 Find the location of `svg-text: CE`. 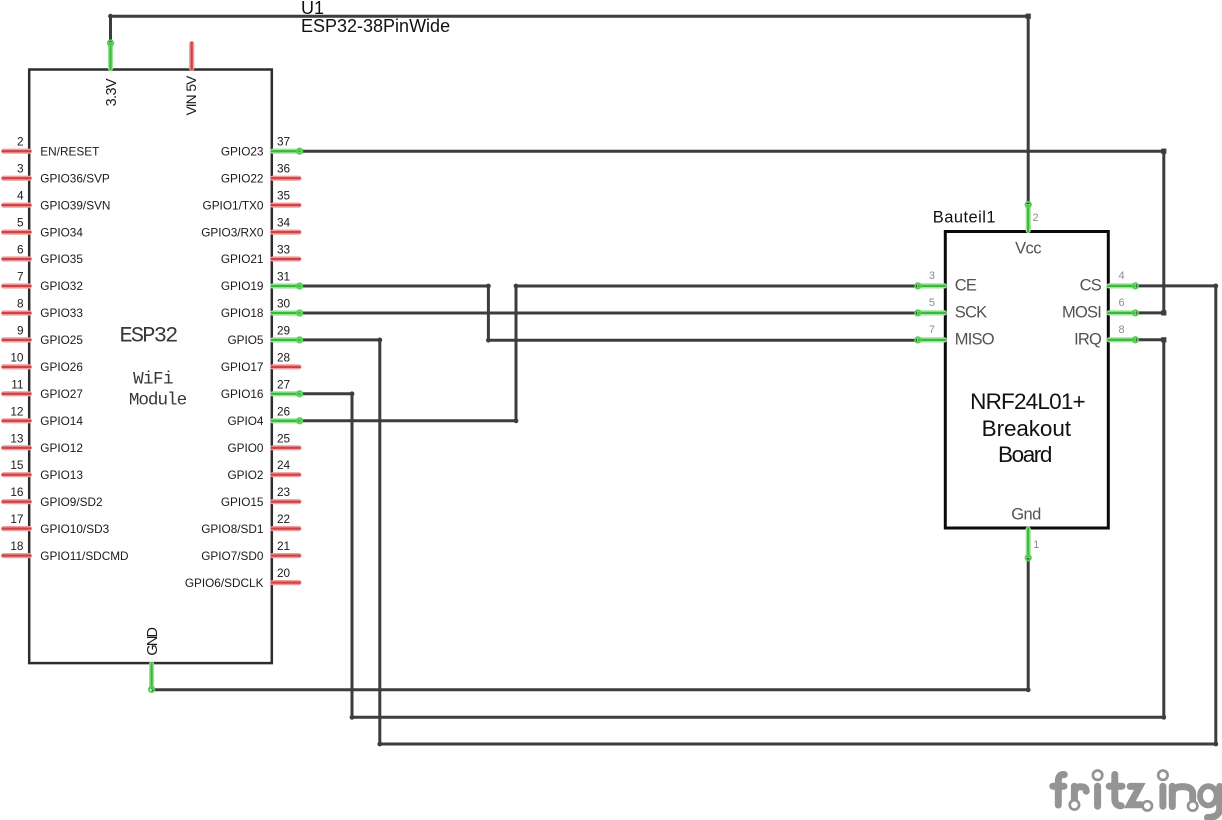

svg-text: CE is located at coordinates (966, 286).